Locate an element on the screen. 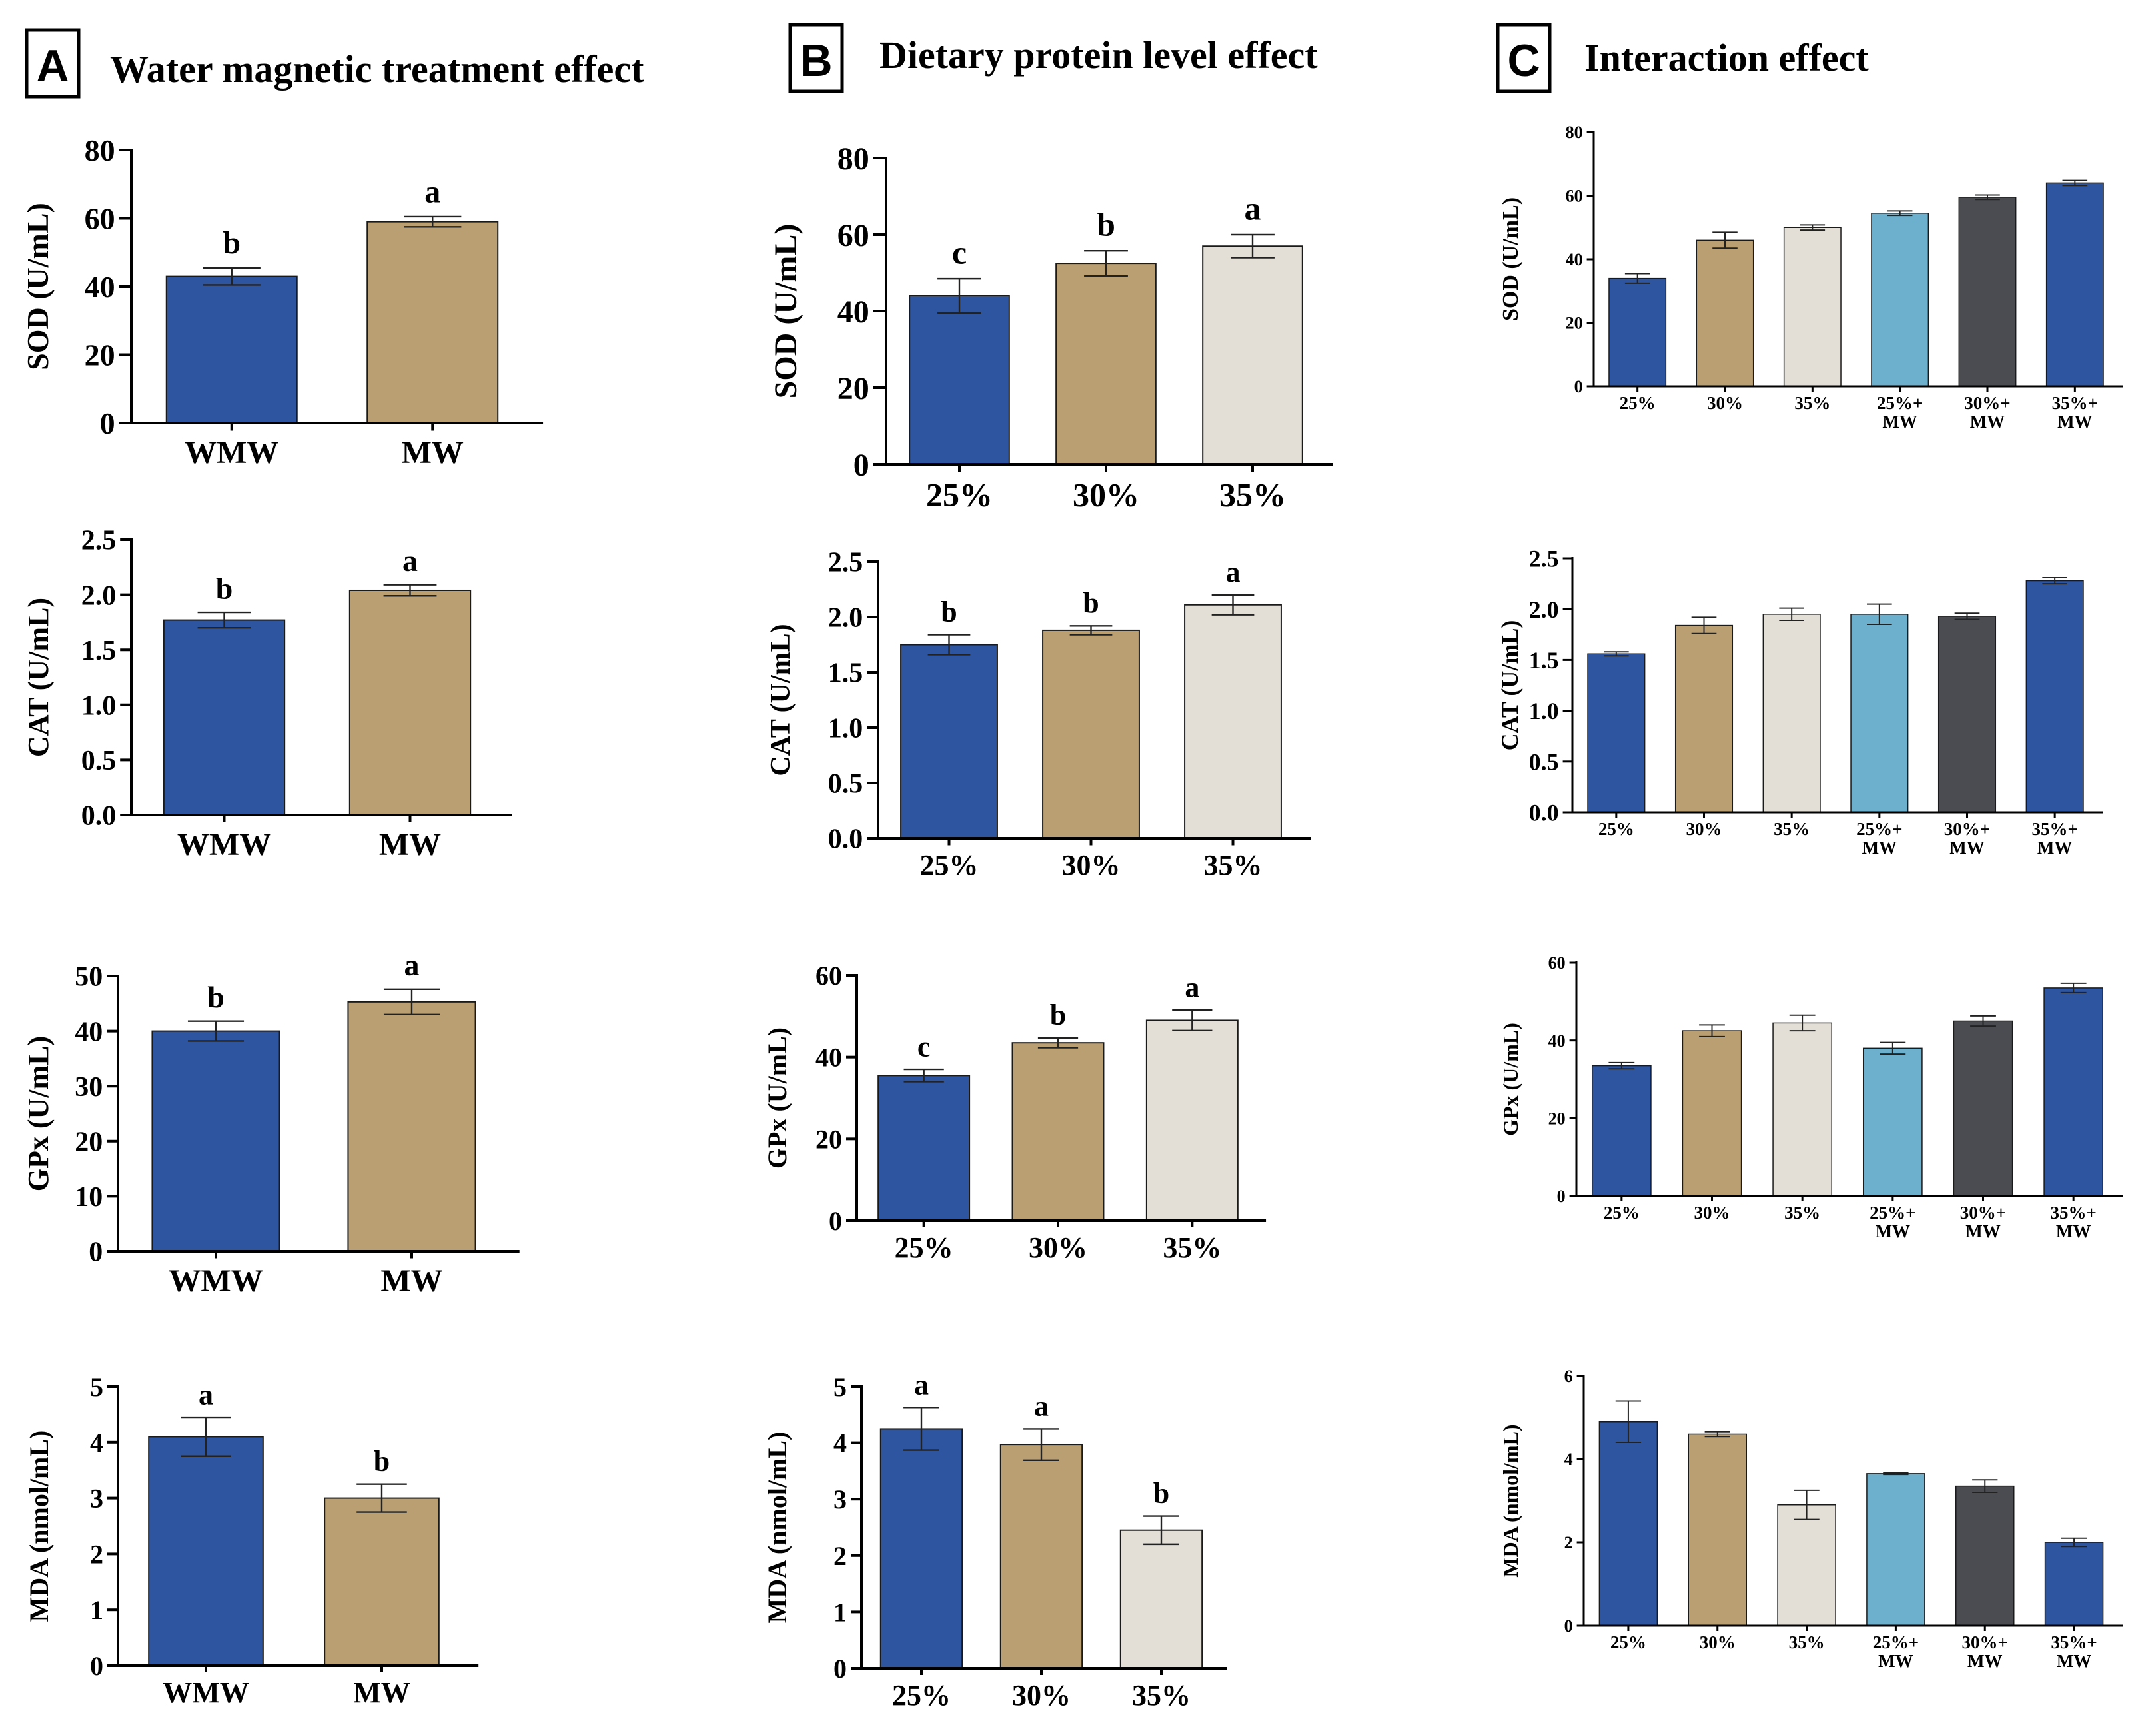 Image resolution: width=2156 pixels, height=1721 pixels. chart-c-cat-y-tick-label-4: 1.5 is located at coordinates (1544, 660).